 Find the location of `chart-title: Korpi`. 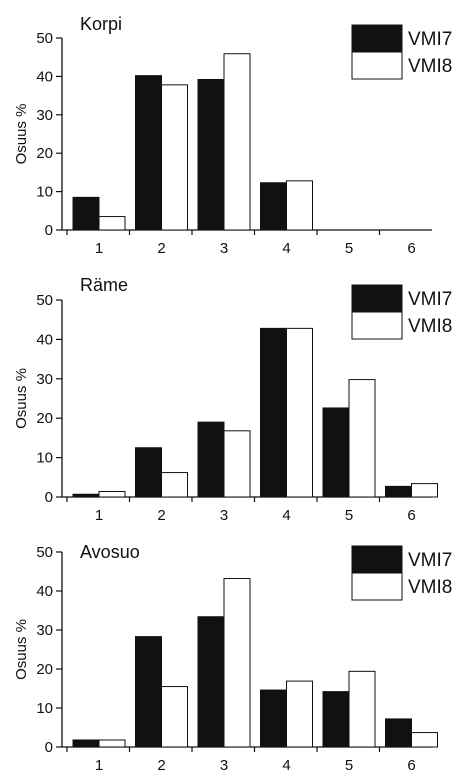

chart-title: Korpi is located at coordinates (101, 24).